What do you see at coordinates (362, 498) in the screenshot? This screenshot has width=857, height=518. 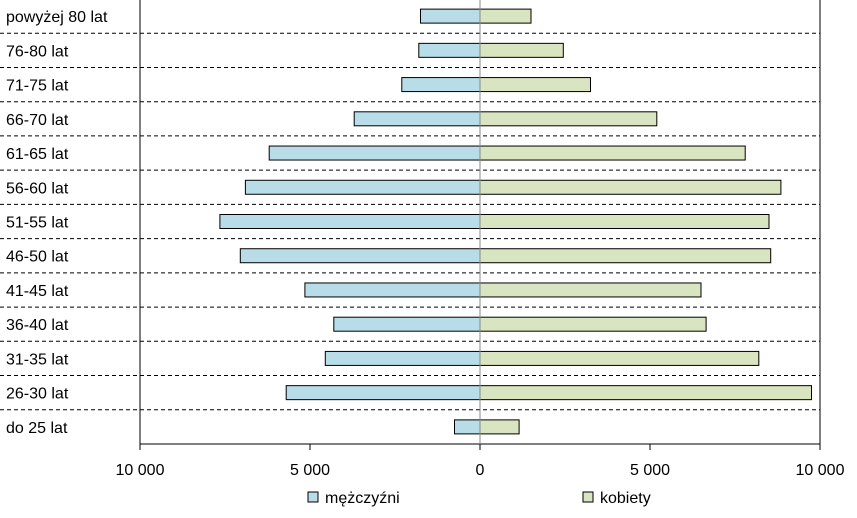 I see `legend-label: mężczyźni` at bounding box center [362, 498].